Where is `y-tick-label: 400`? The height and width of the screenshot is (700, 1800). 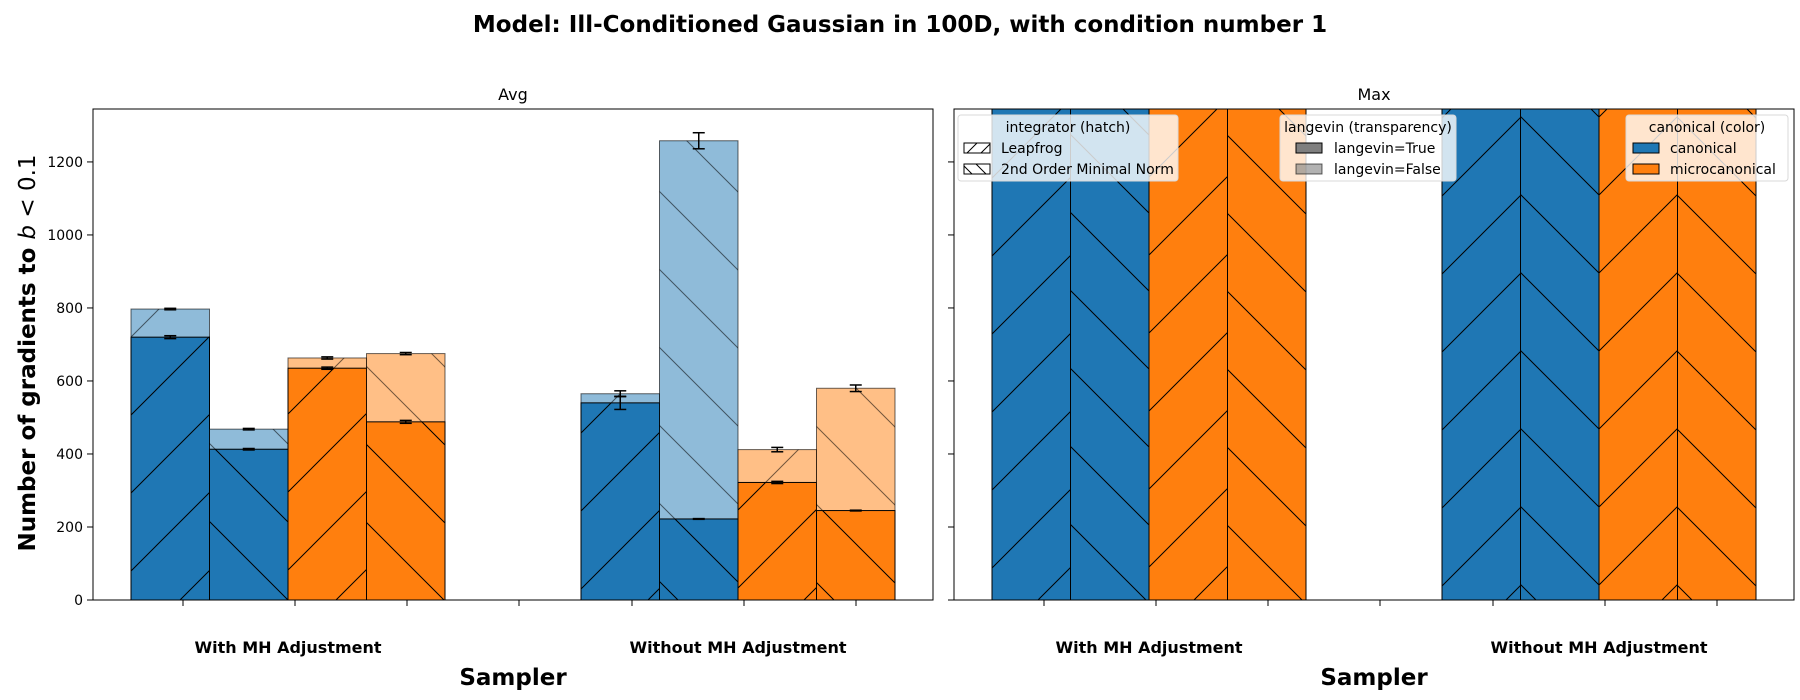
y-tick-label: 400 is located at coordinates (69, 455).